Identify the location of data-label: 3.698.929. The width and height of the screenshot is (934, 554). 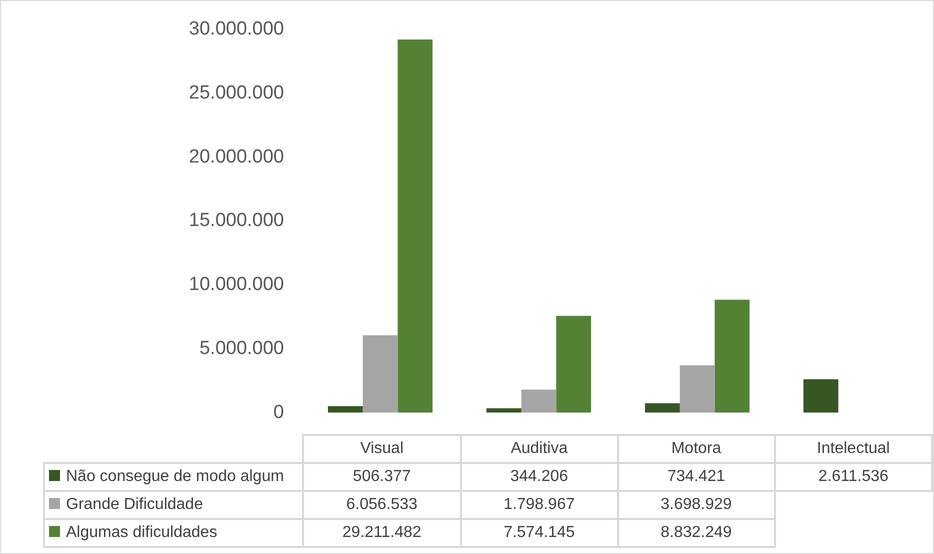
(696, 505).